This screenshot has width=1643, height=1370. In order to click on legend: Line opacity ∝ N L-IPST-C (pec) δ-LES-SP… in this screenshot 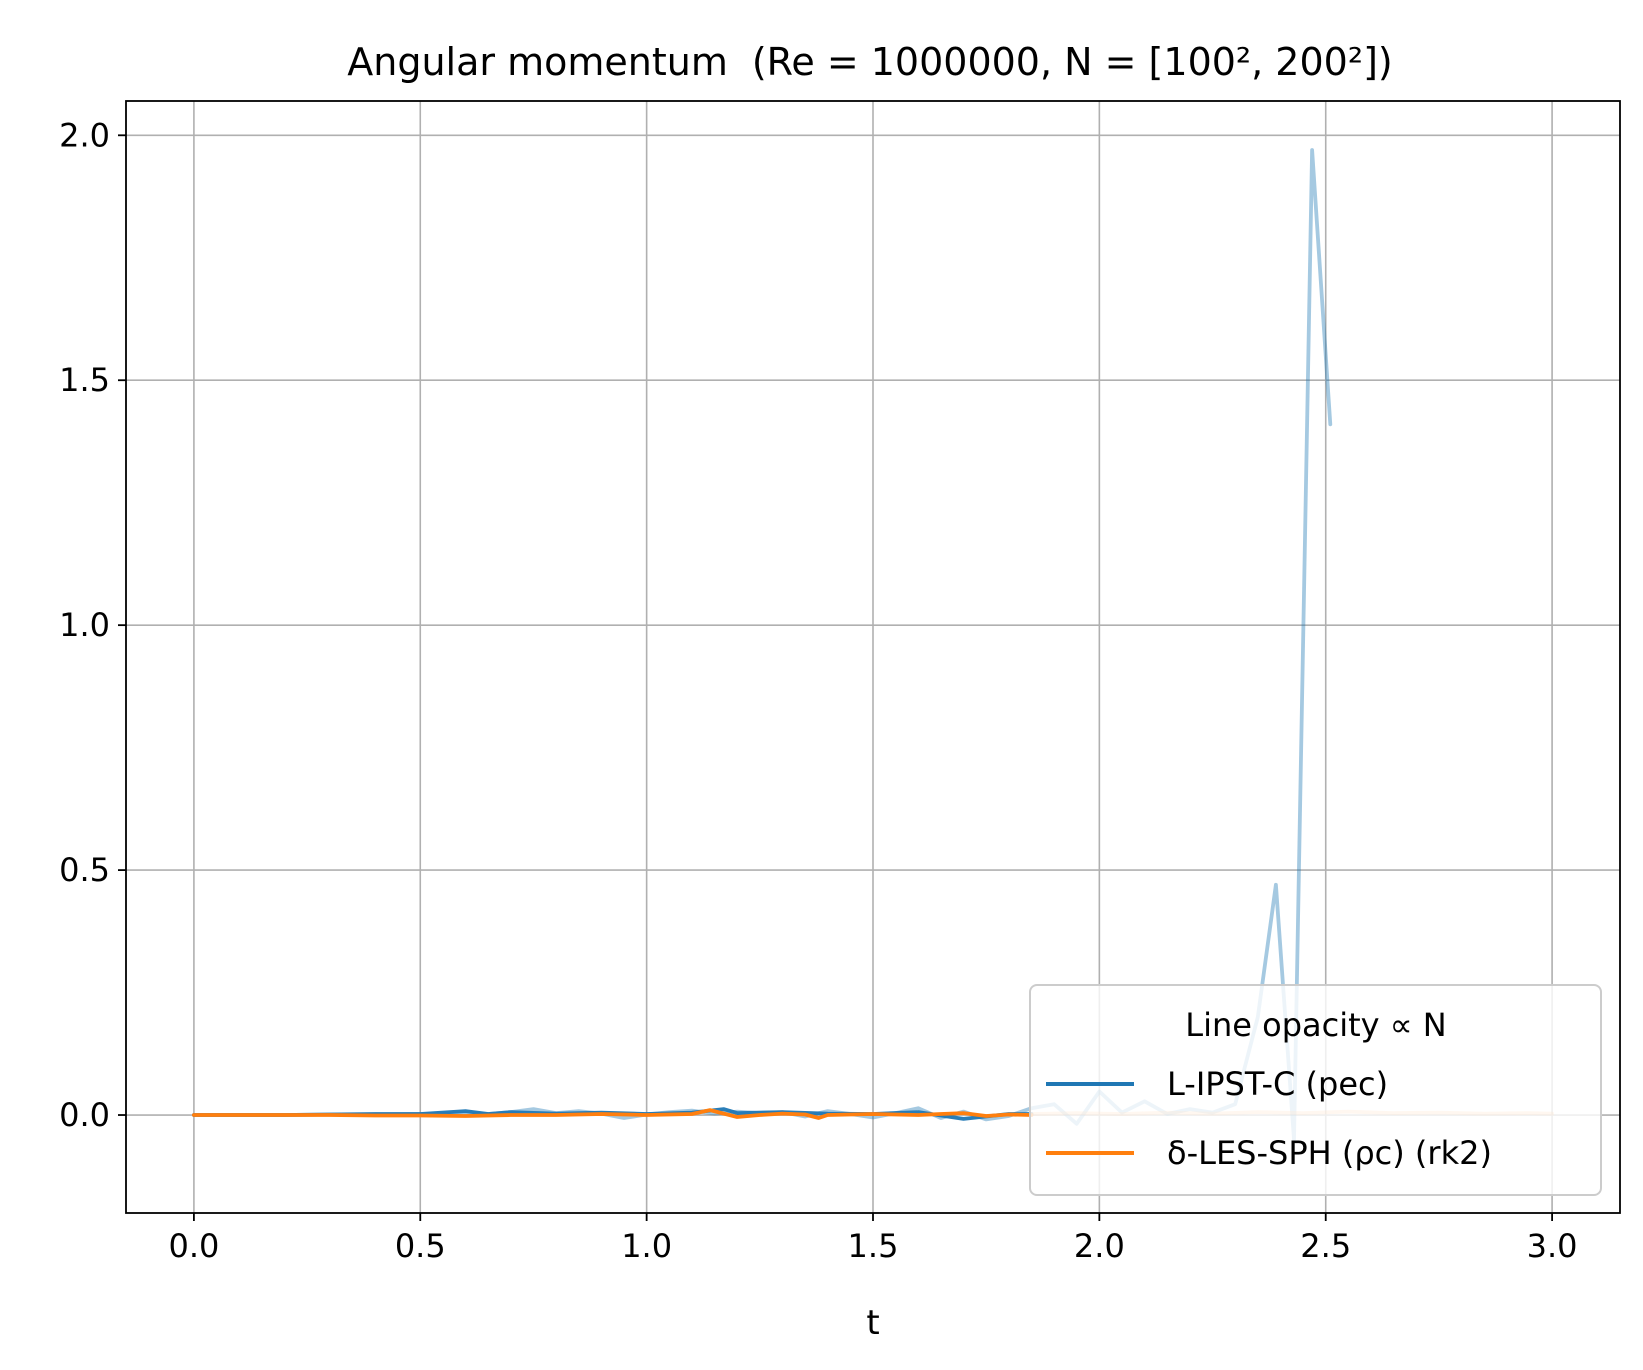, I will do `click(1315, 1090)`.